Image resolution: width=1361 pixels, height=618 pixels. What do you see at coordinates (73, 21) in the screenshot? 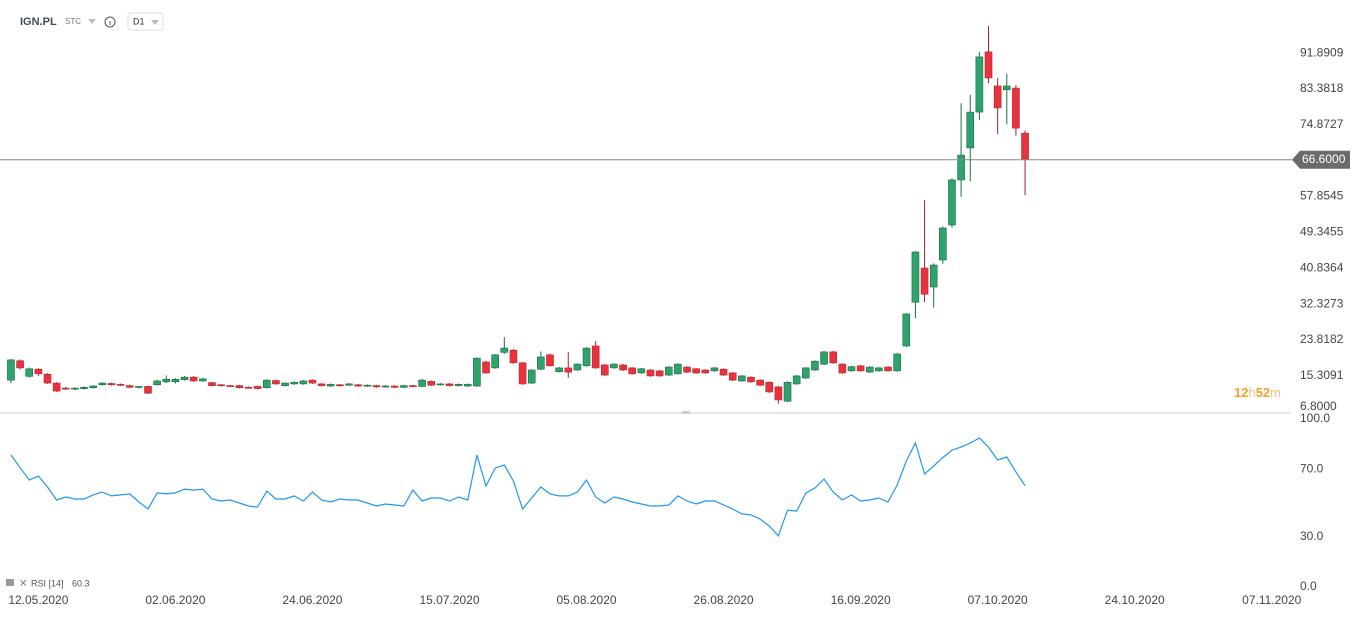
I see `market: STC` at bounding box center [73, 21].